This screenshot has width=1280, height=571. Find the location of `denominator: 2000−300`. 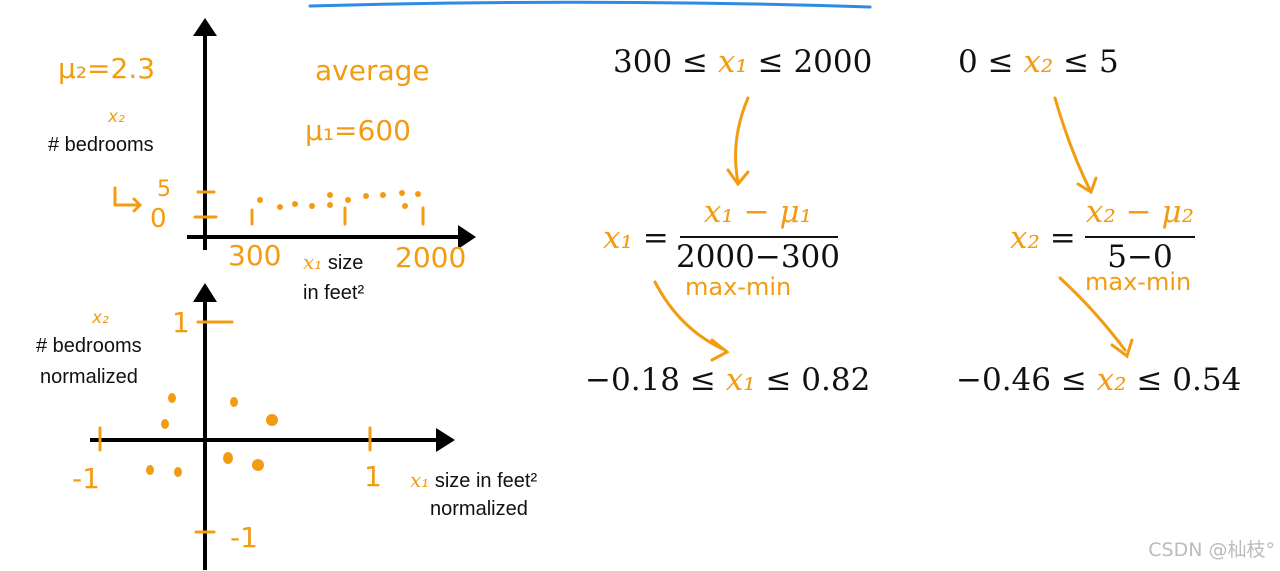

denominator: 2000−300 is located at coordinates (758, 257).